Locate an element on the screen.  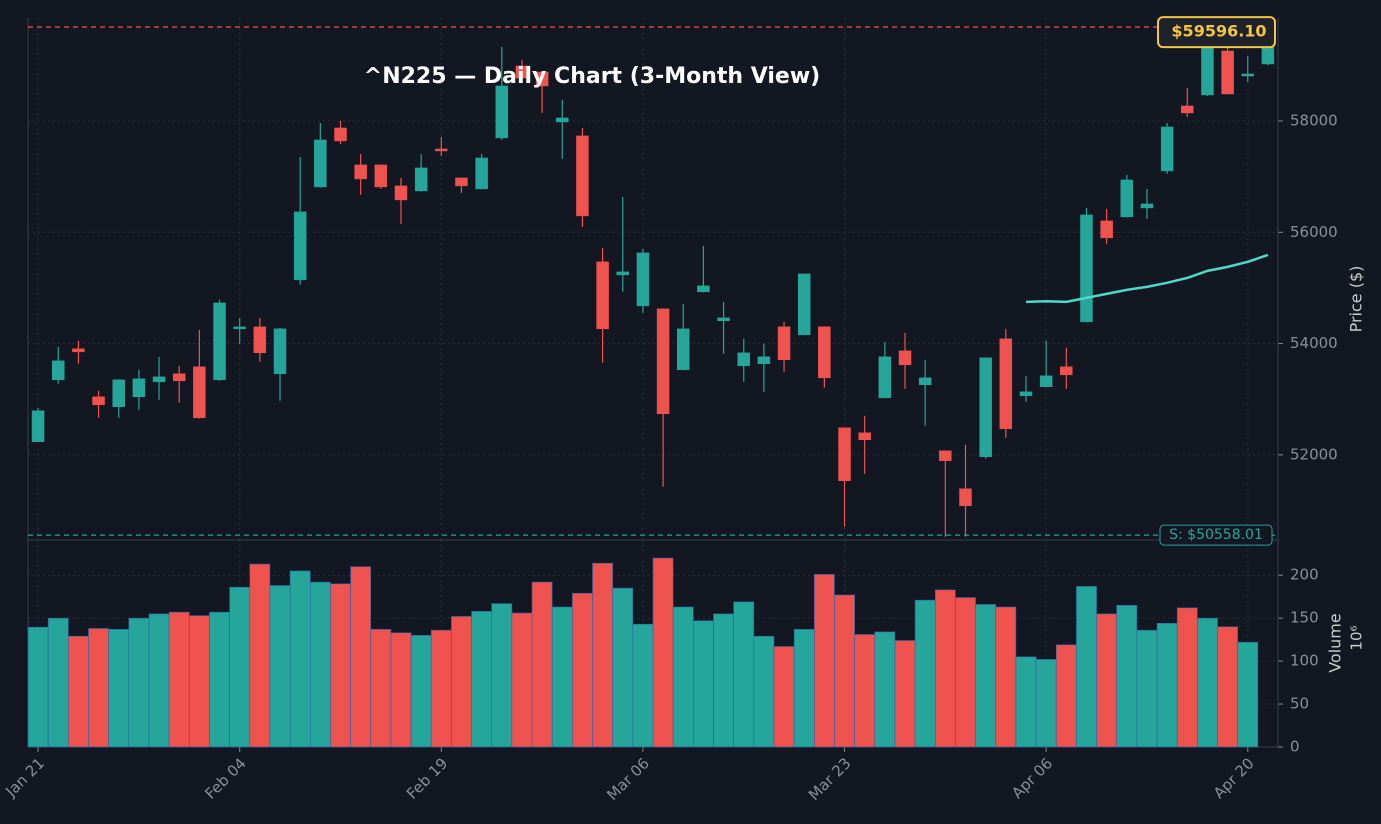
y-axis-label: Price ($) is located at coordinates (1356, 299).